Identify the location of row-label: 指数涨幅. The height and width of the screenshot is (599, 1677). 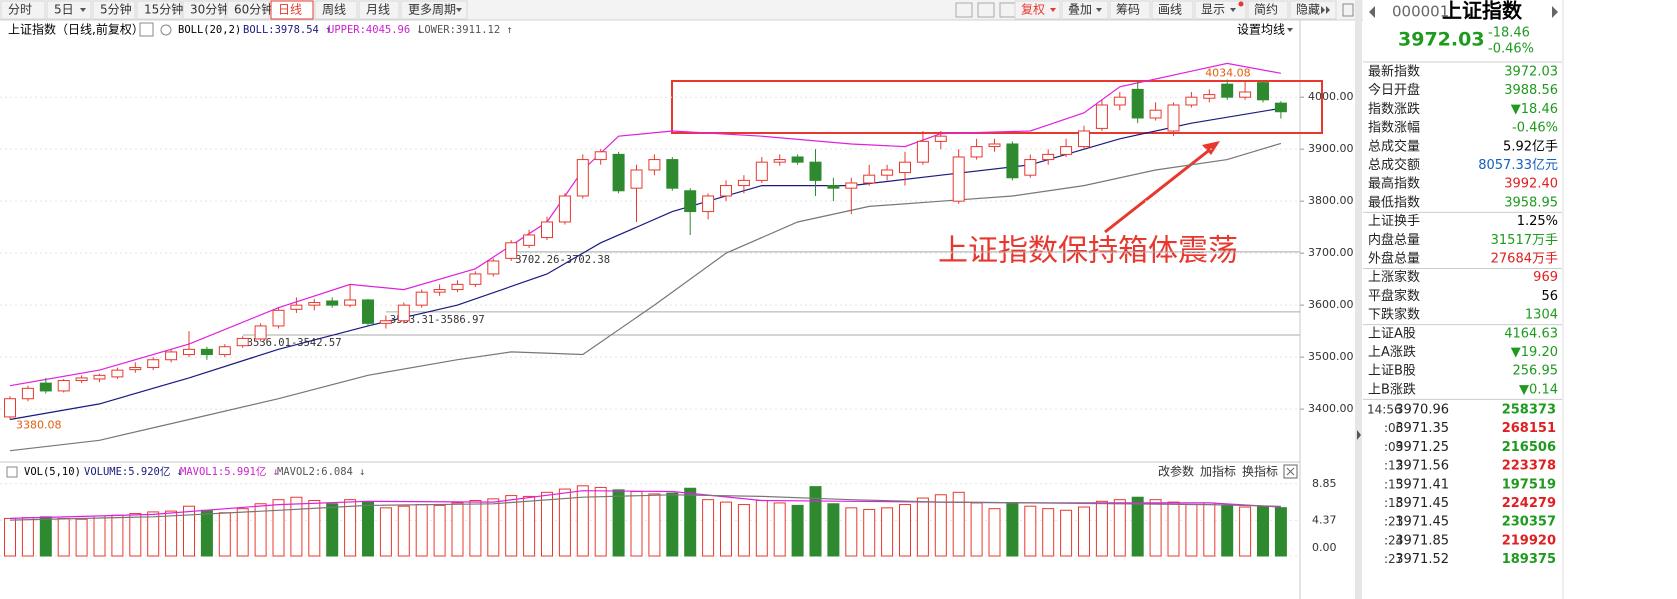
(1394, 128).